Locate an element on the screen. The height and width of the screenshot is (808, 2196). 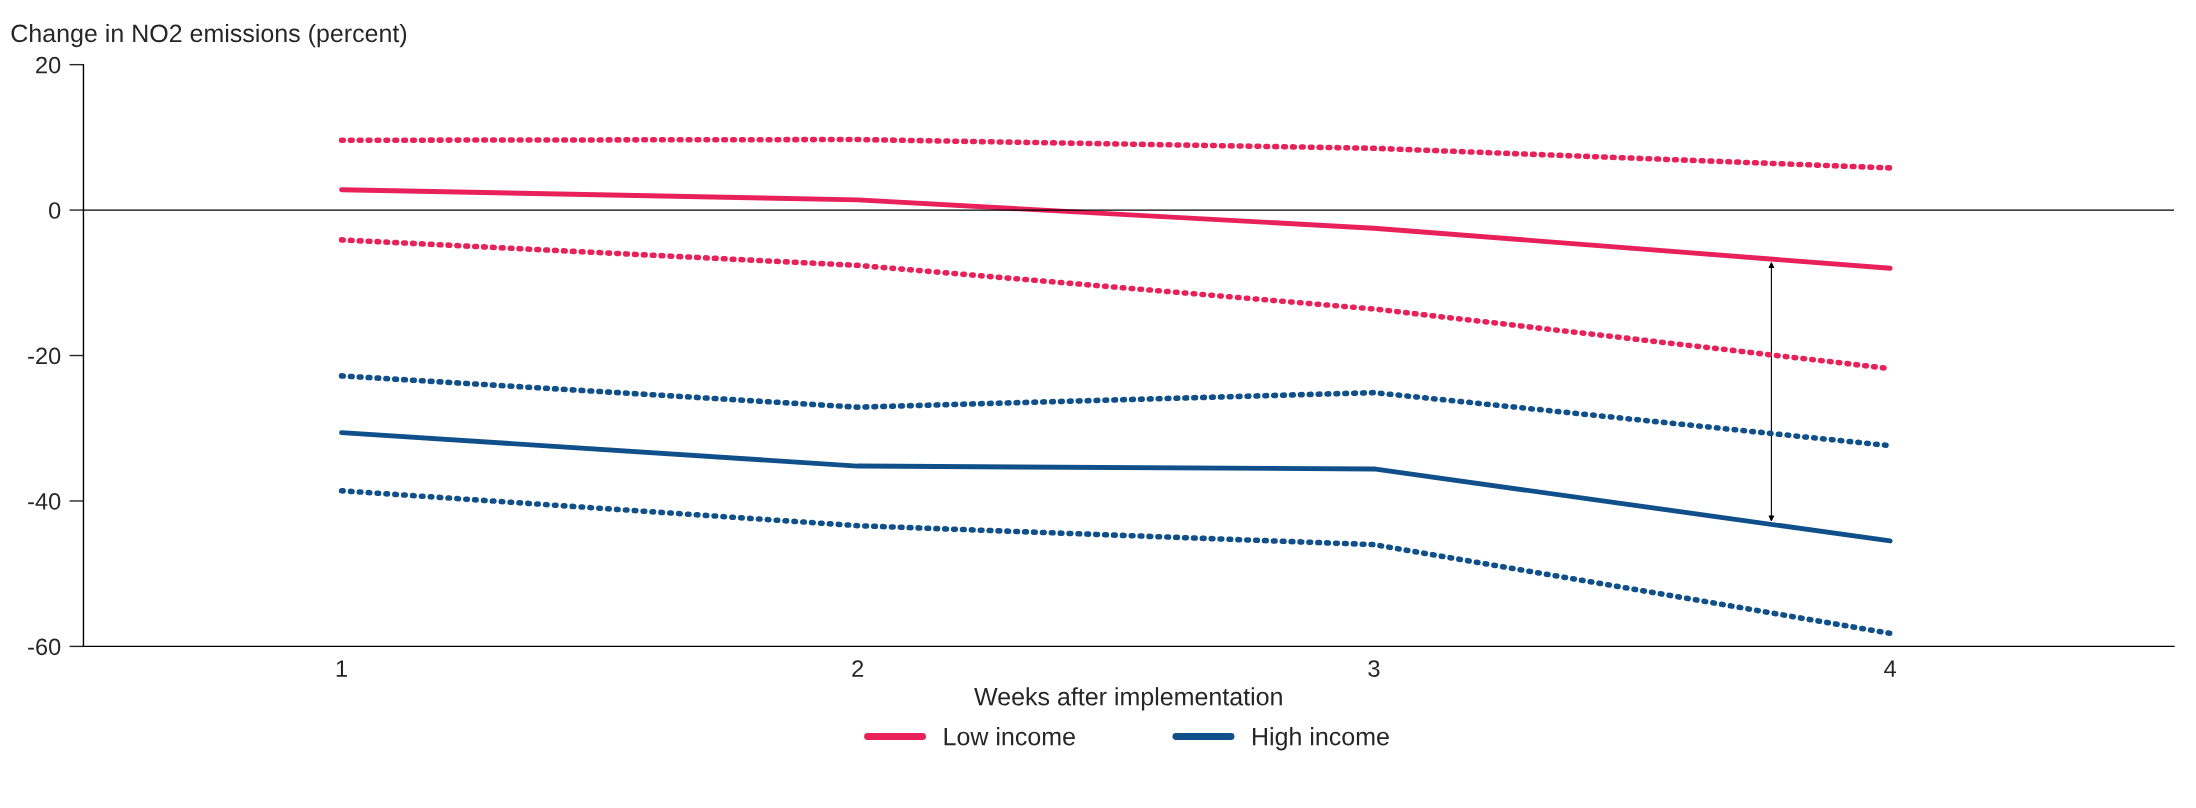
x-tick-label: 3 is located at coordinates (1374, 668).